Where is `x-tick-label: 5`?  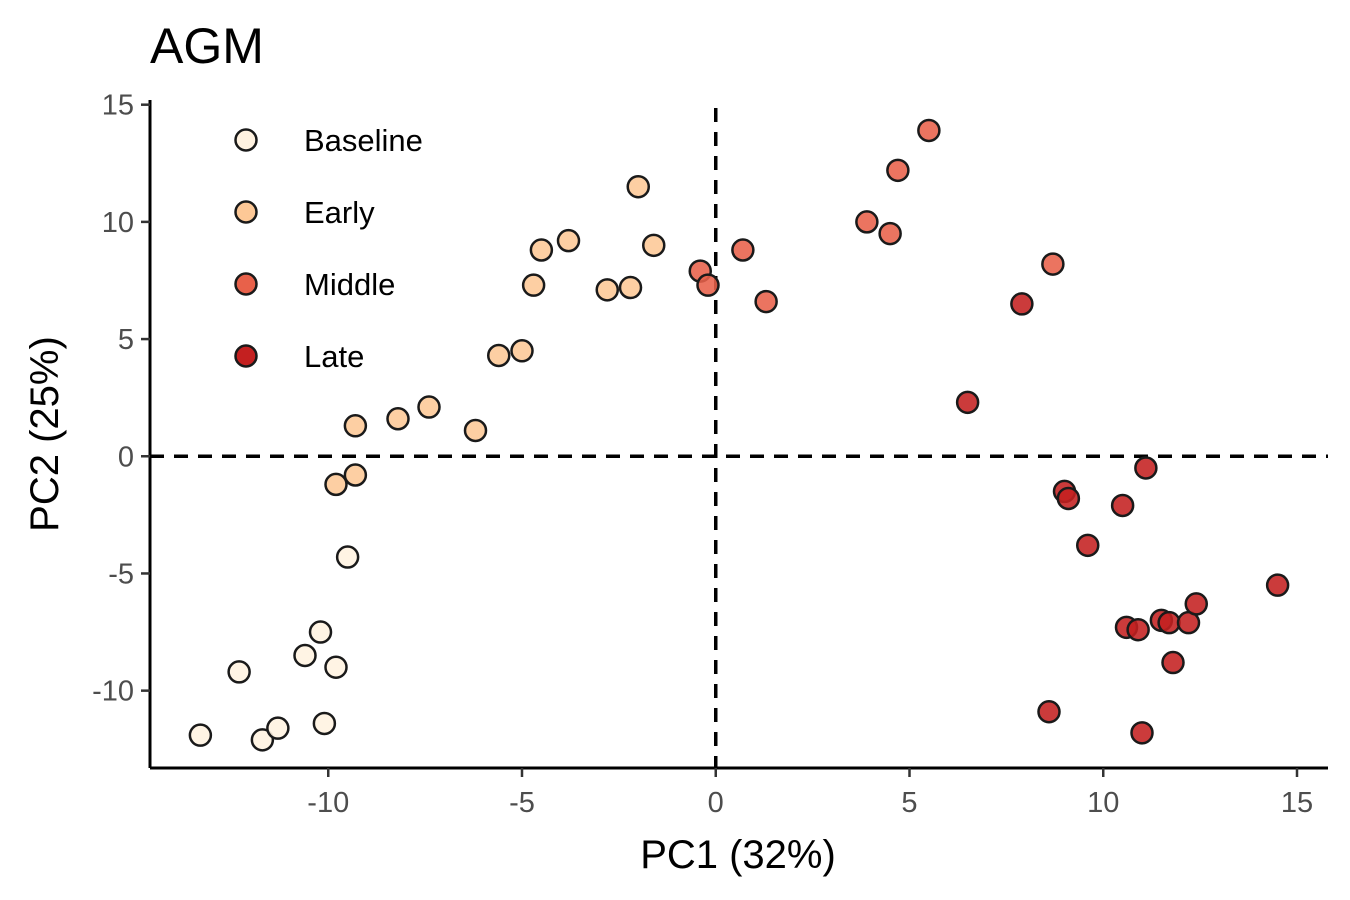 x-tick-label: 5 is located at coordinates (909, 803).